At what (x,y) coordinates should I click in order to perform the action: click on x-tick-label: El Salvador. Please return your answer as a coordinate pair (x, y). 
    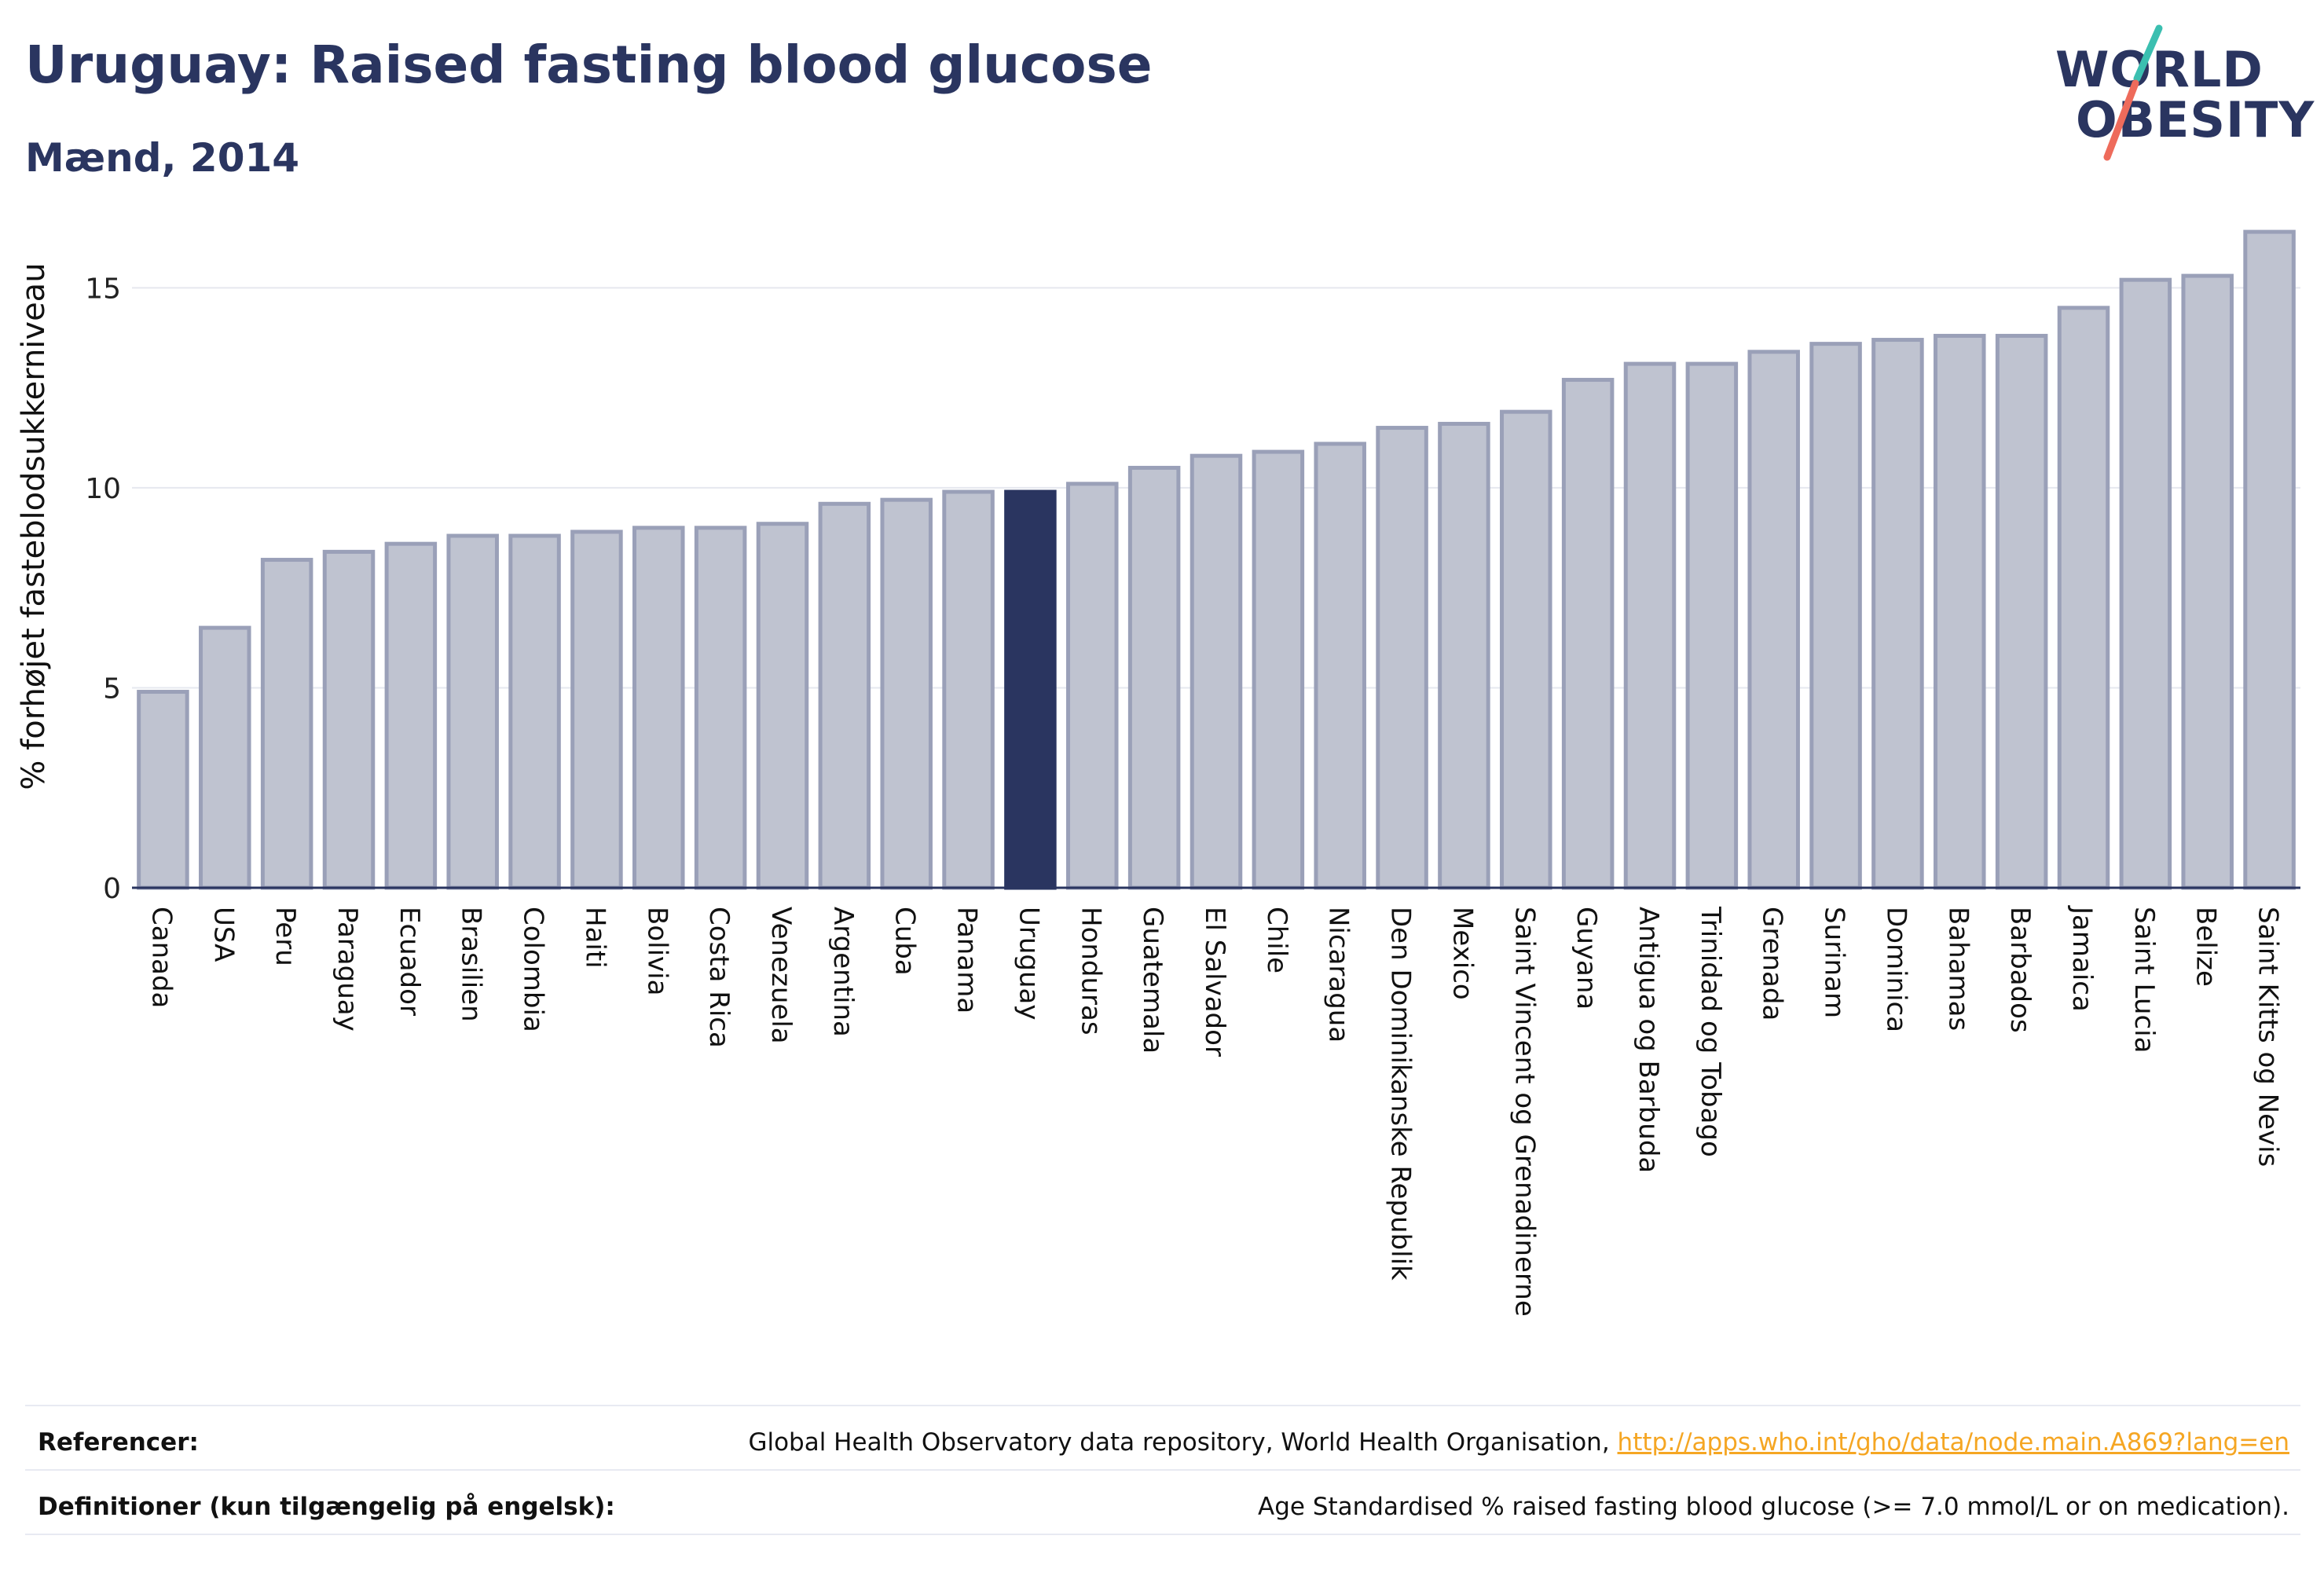
    Looking at the image, I should click on (1214, 982).